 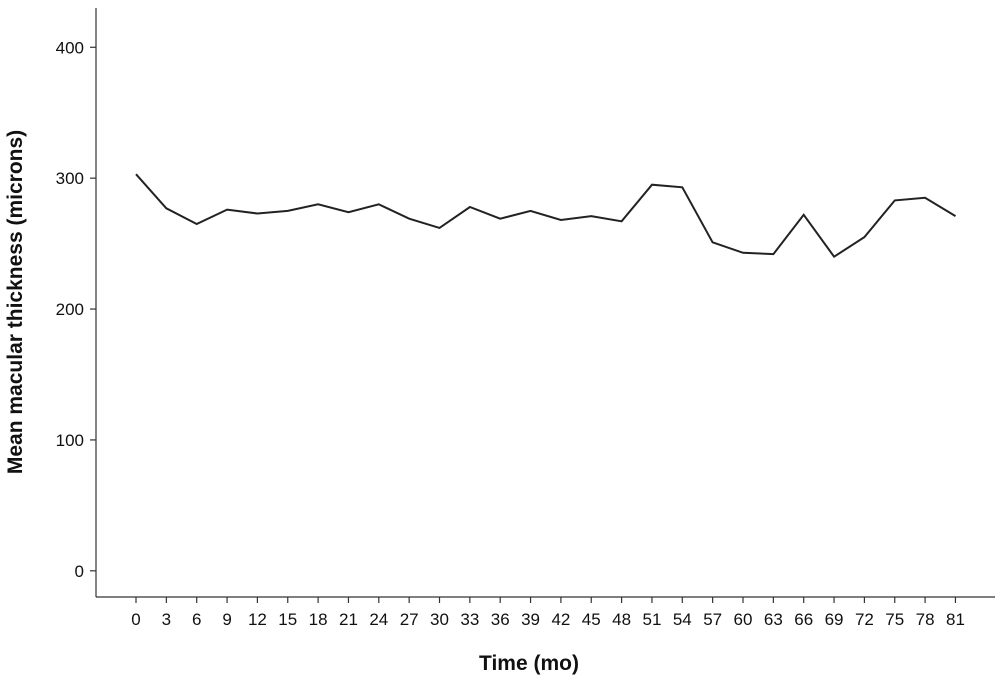 I want to click on x-tick-label: 24, so click(x=378, y=619).